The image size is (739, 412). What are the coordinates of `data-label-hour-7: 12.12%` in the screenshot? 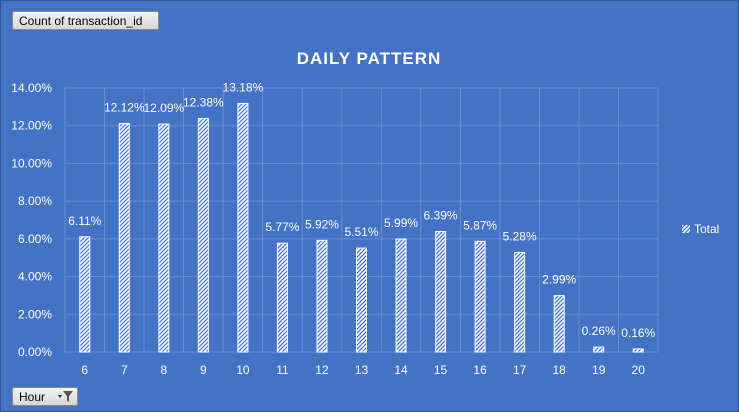 It's located at (124, 107).